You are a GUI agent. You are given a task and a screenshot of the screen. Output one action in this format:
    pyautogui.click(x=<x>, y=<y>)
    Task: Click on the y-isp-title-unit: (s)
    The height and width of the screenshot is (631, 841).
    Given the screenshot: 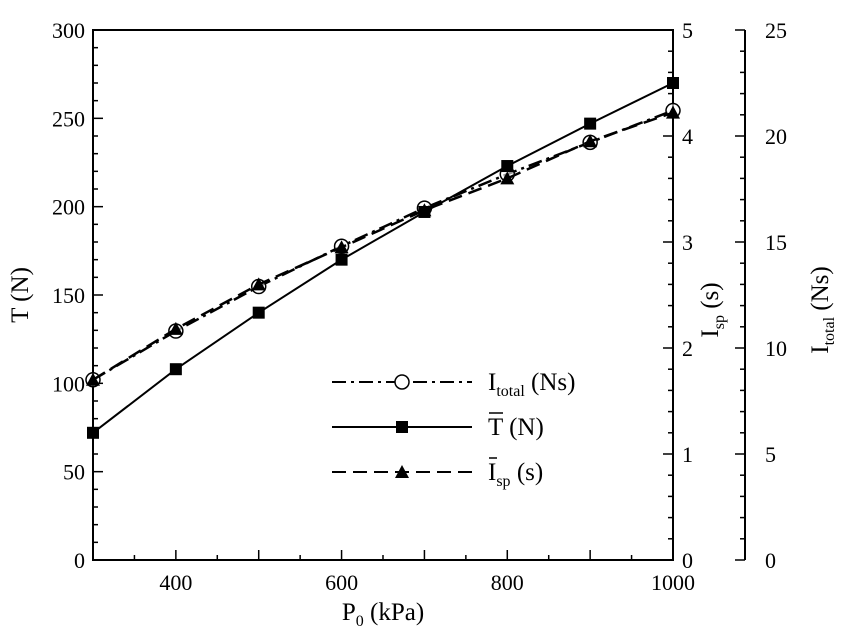 What is the action you would take?
    pyautogui.click(x=710, y=298)
    